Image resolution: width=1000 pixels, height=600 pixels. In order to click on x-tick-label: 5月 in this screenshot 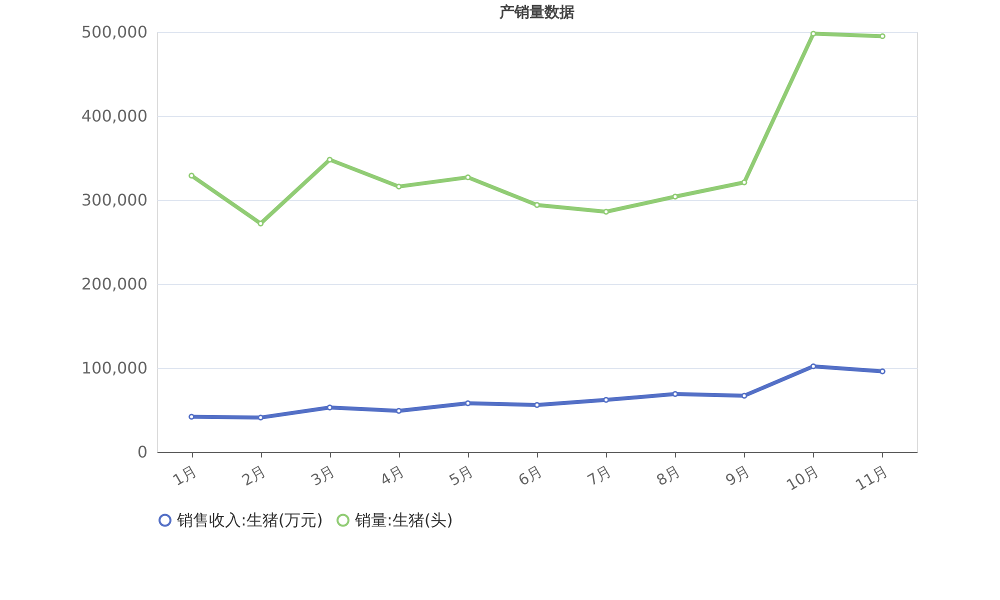, I will do `click(461, 476)`.